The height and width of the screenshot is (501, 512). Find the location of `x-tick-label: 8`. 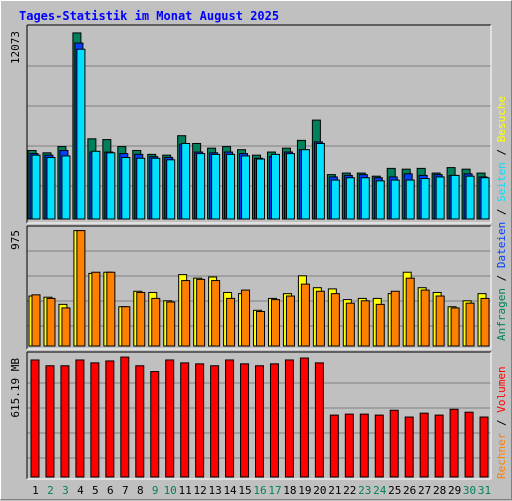

x-tick-label: 8 is located at coordinates (140, 490).